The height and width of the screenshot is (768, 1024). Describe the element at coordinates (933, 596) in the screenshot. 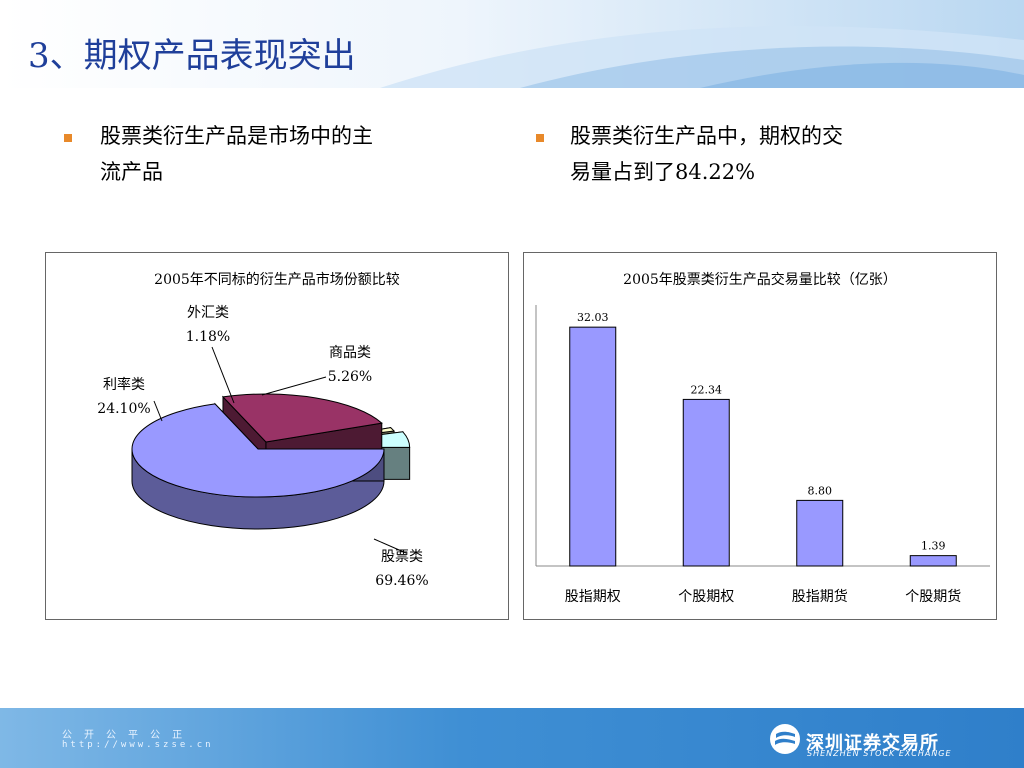

I see `x-tick-label: 个股期货` at that location.